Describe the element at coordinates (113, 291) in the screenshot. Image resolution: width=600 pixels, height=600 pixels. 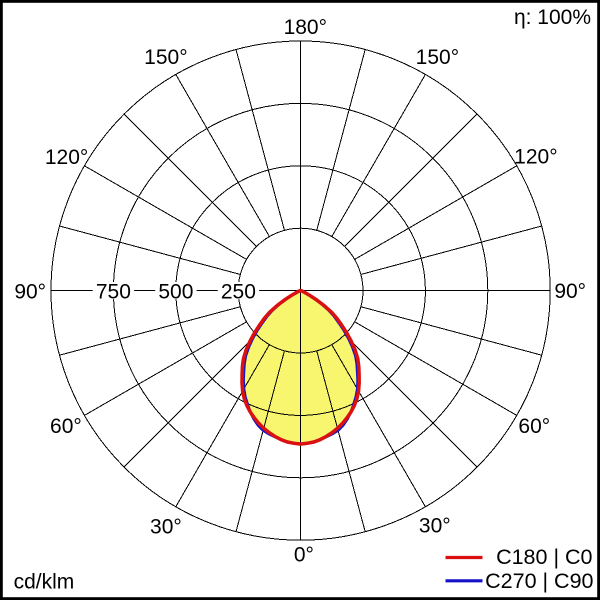
I see `svg-text: 750` at that location.